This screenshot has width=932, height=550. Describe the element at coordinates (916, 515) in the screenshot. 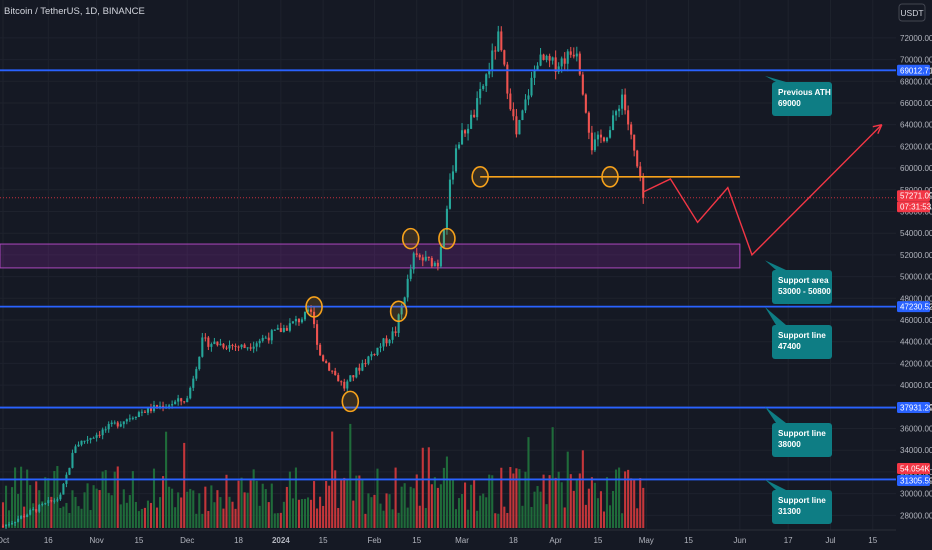

I see `price-tick-label: 28000.00` at that location.